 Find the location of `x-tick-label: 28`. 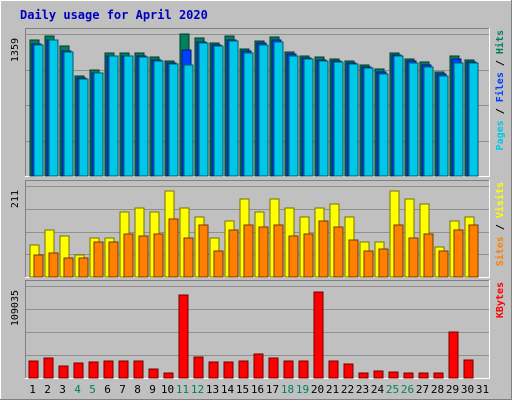

x-tick-label: 28 is located at coordinates (437, 389).